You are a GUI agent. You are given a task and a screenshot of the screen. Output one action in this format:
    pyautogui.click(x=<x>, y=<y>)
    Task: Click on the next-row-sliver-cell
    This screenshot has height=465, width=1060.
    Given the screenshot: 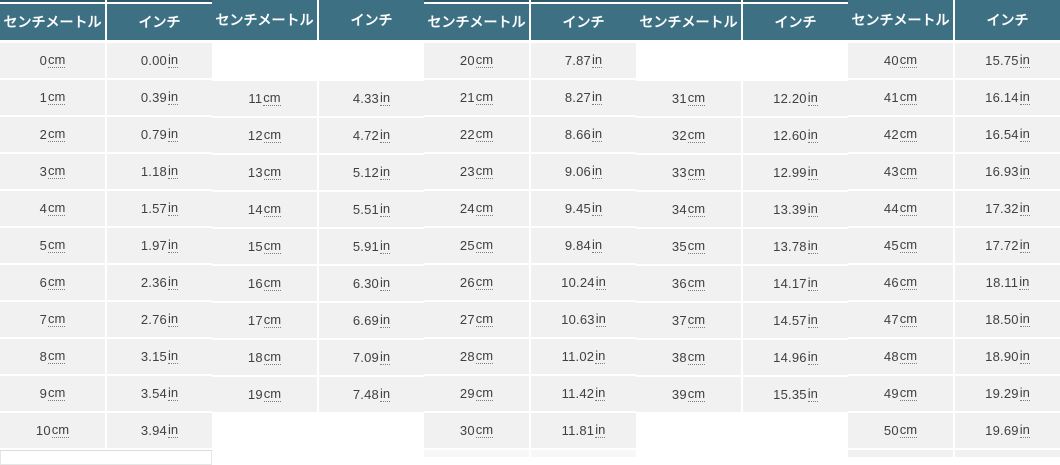 What is the action you would take?
    pyautogui.click(x=1007, y=453)
    